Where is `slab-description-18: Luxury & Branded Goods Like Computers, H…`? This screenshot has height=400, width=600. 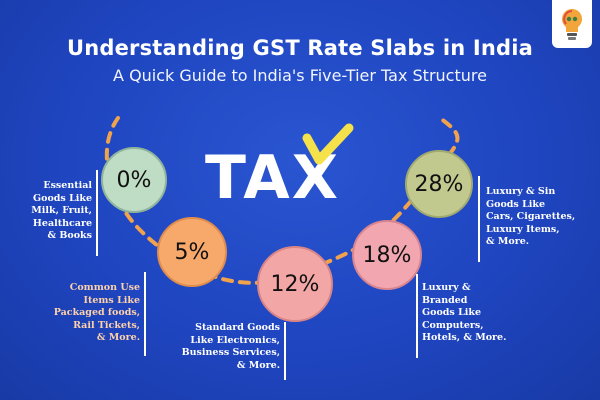
slab-description-18: Luxury & Branded Goods Like Computers, H… is located at coordinates (464, 312).